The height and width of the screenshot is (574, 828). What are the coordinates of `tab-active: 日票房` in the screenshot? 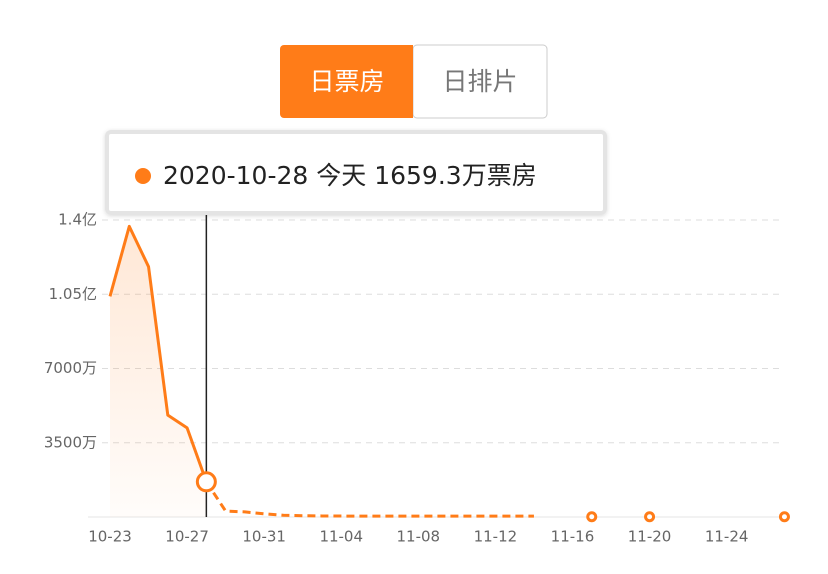 It's located at (346, 81).